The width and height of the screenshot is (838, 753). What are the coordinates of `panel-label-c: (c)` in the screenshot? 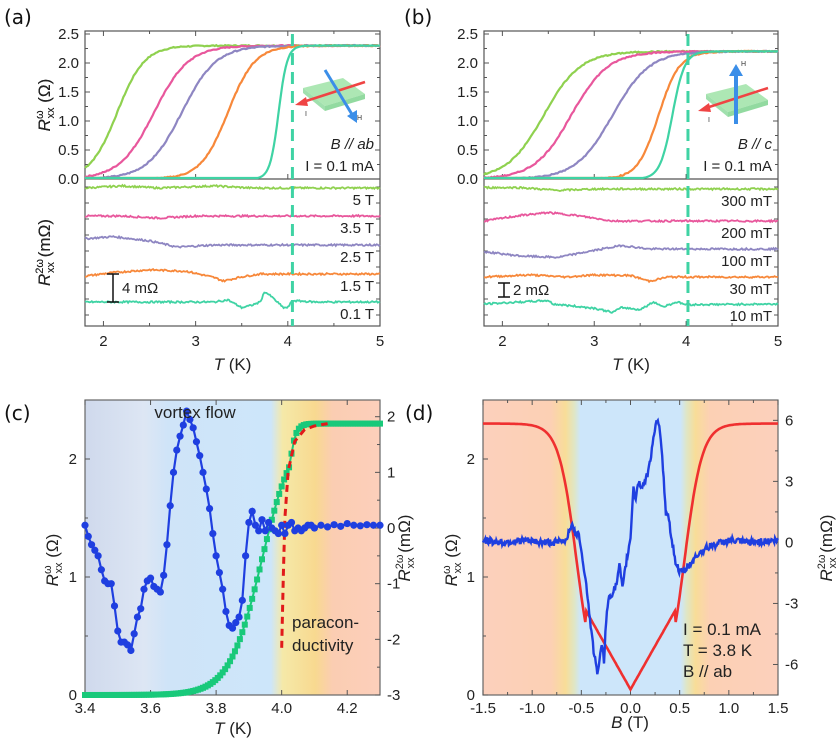 It's located at (17, 413).